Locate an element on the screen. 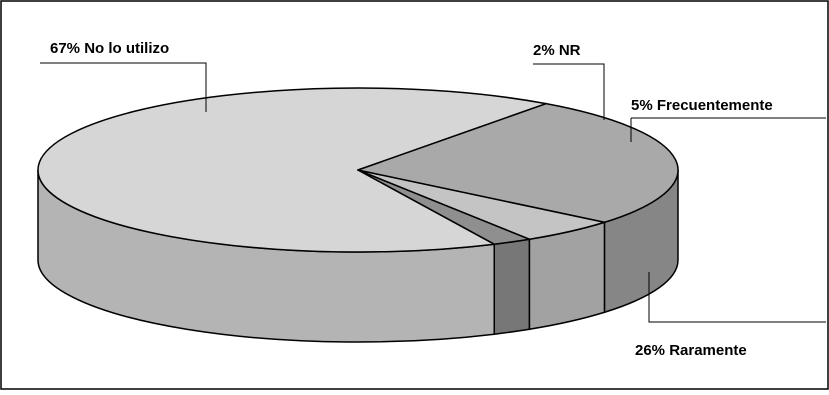  slice-label-raramente: 26% Raramente is located at coordinates (691, 350).